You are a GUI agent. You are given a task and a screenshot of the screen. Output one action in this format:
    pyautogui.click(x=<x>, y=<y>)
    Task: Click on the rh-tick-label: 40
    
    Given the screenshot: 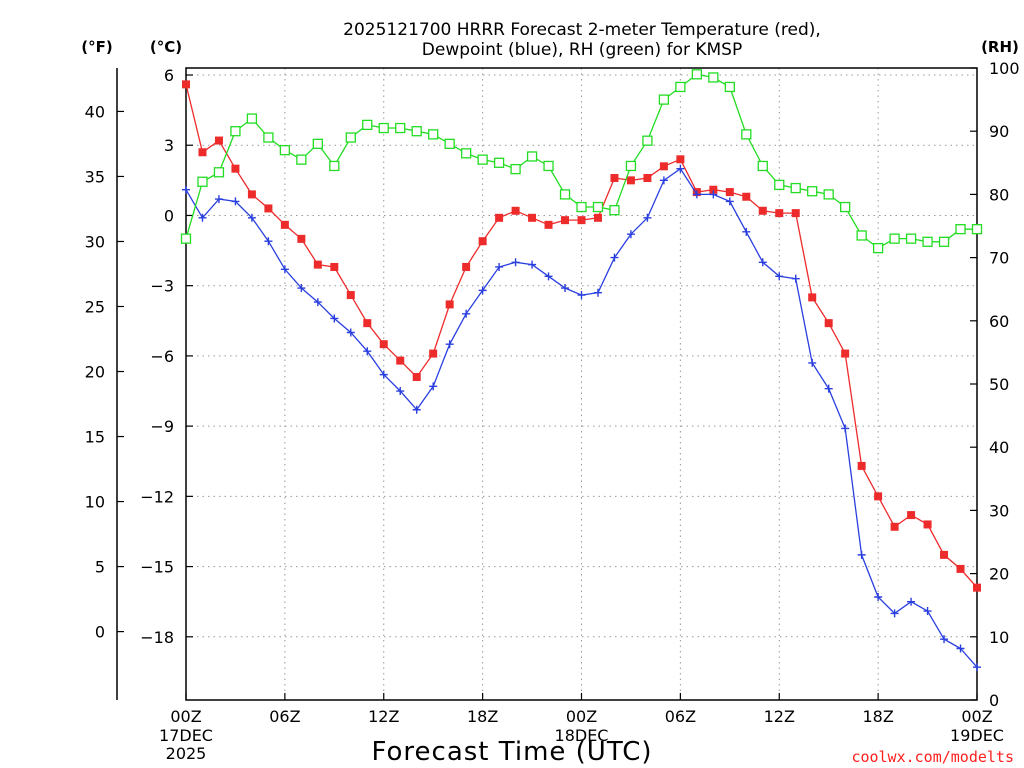 What is the action you would take?
    pyautogui.click(x=999, y=447)
    